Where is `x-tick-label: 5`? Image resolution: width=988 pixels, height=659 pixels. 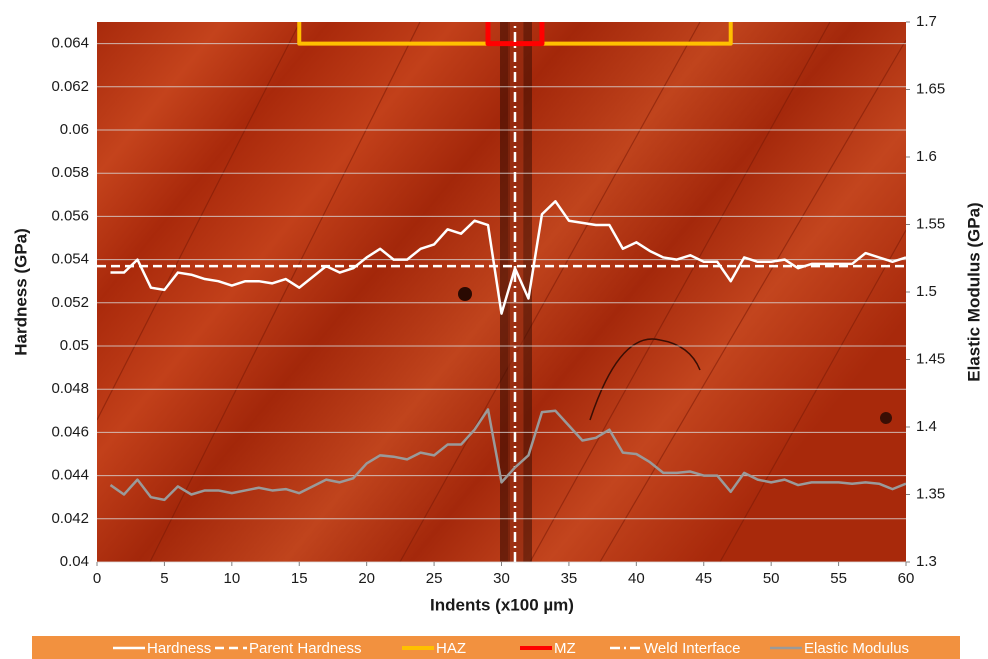
x-tick-label: 5 is located at coordinates (164, 578).